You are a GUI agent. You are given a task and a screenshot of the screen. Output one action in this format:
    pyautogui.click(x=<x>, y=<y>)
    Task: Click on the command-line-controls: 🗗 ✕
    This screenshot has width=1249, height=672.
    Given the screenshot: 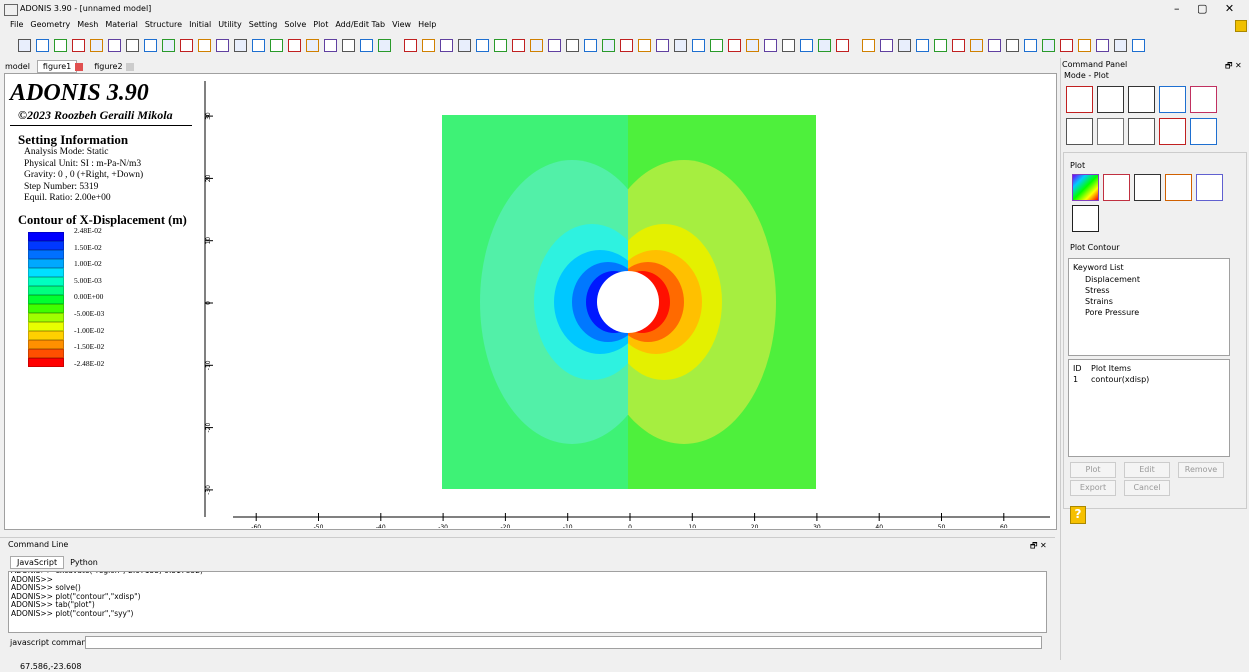 What is the action you would take?
    pyautogui.click(x=1038, y=545)
    